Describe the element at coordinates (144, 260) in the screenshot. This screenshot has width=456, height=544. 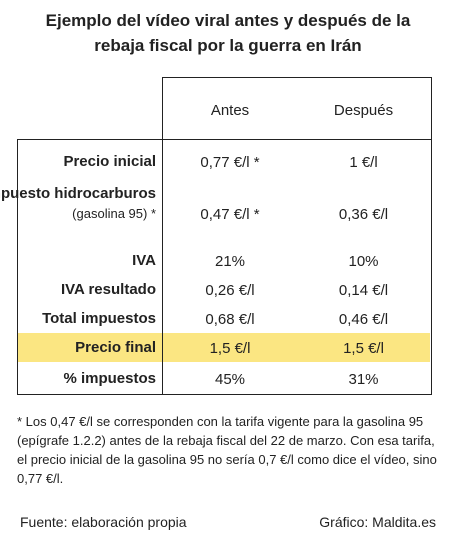
I see `row-label-iva: IVA` at that location.